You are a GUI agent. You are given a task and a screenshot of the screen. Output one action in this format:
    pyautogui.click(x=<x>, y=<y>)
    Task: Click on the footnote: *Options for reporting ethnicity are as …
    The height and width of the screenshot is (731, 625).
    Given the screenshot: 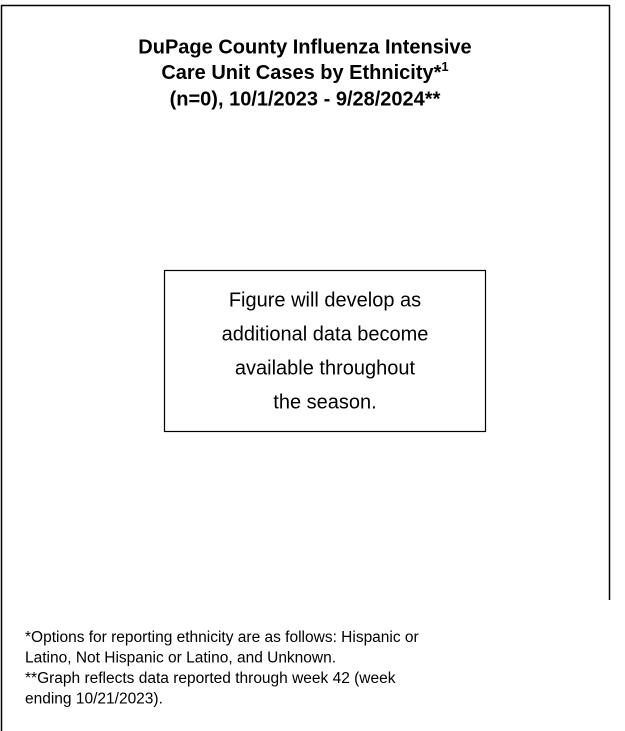 What is the action you would take?
    pyautogui.click(x=222, y=637)
    